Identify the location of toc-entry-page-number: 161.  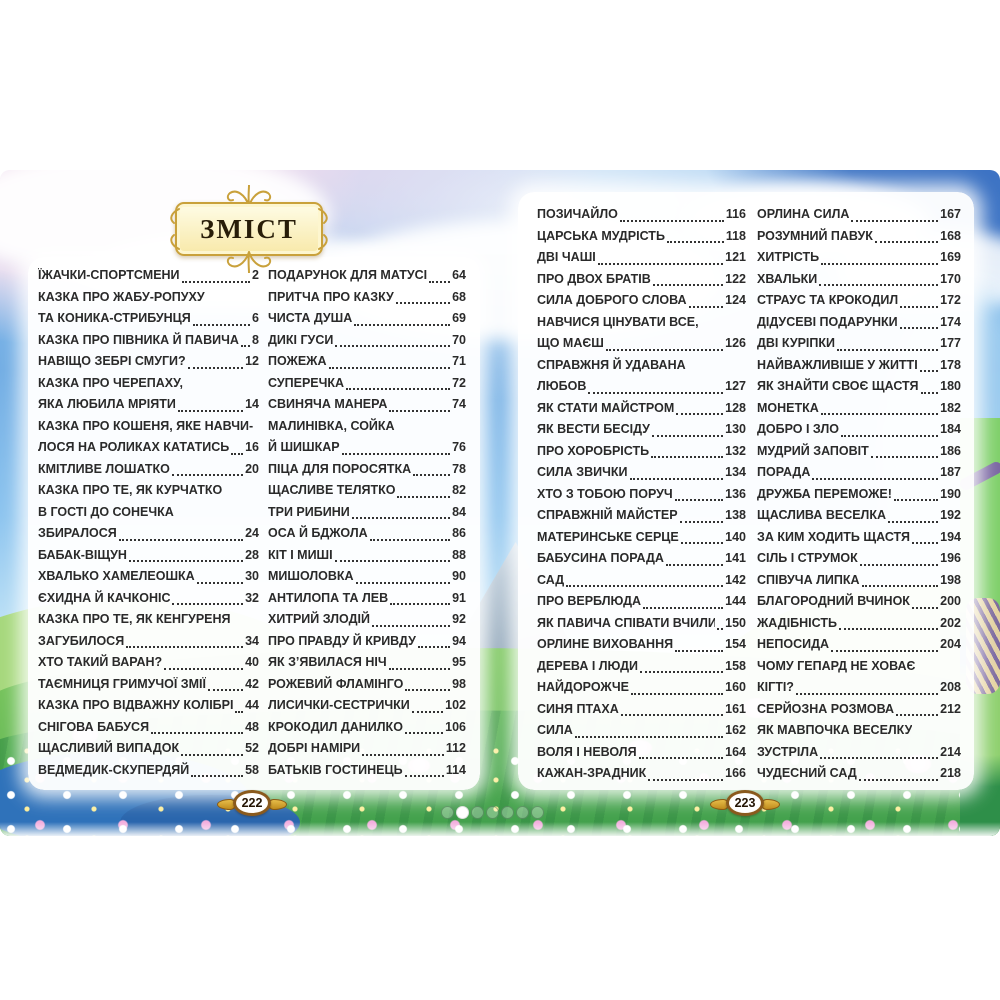
(735, 708).